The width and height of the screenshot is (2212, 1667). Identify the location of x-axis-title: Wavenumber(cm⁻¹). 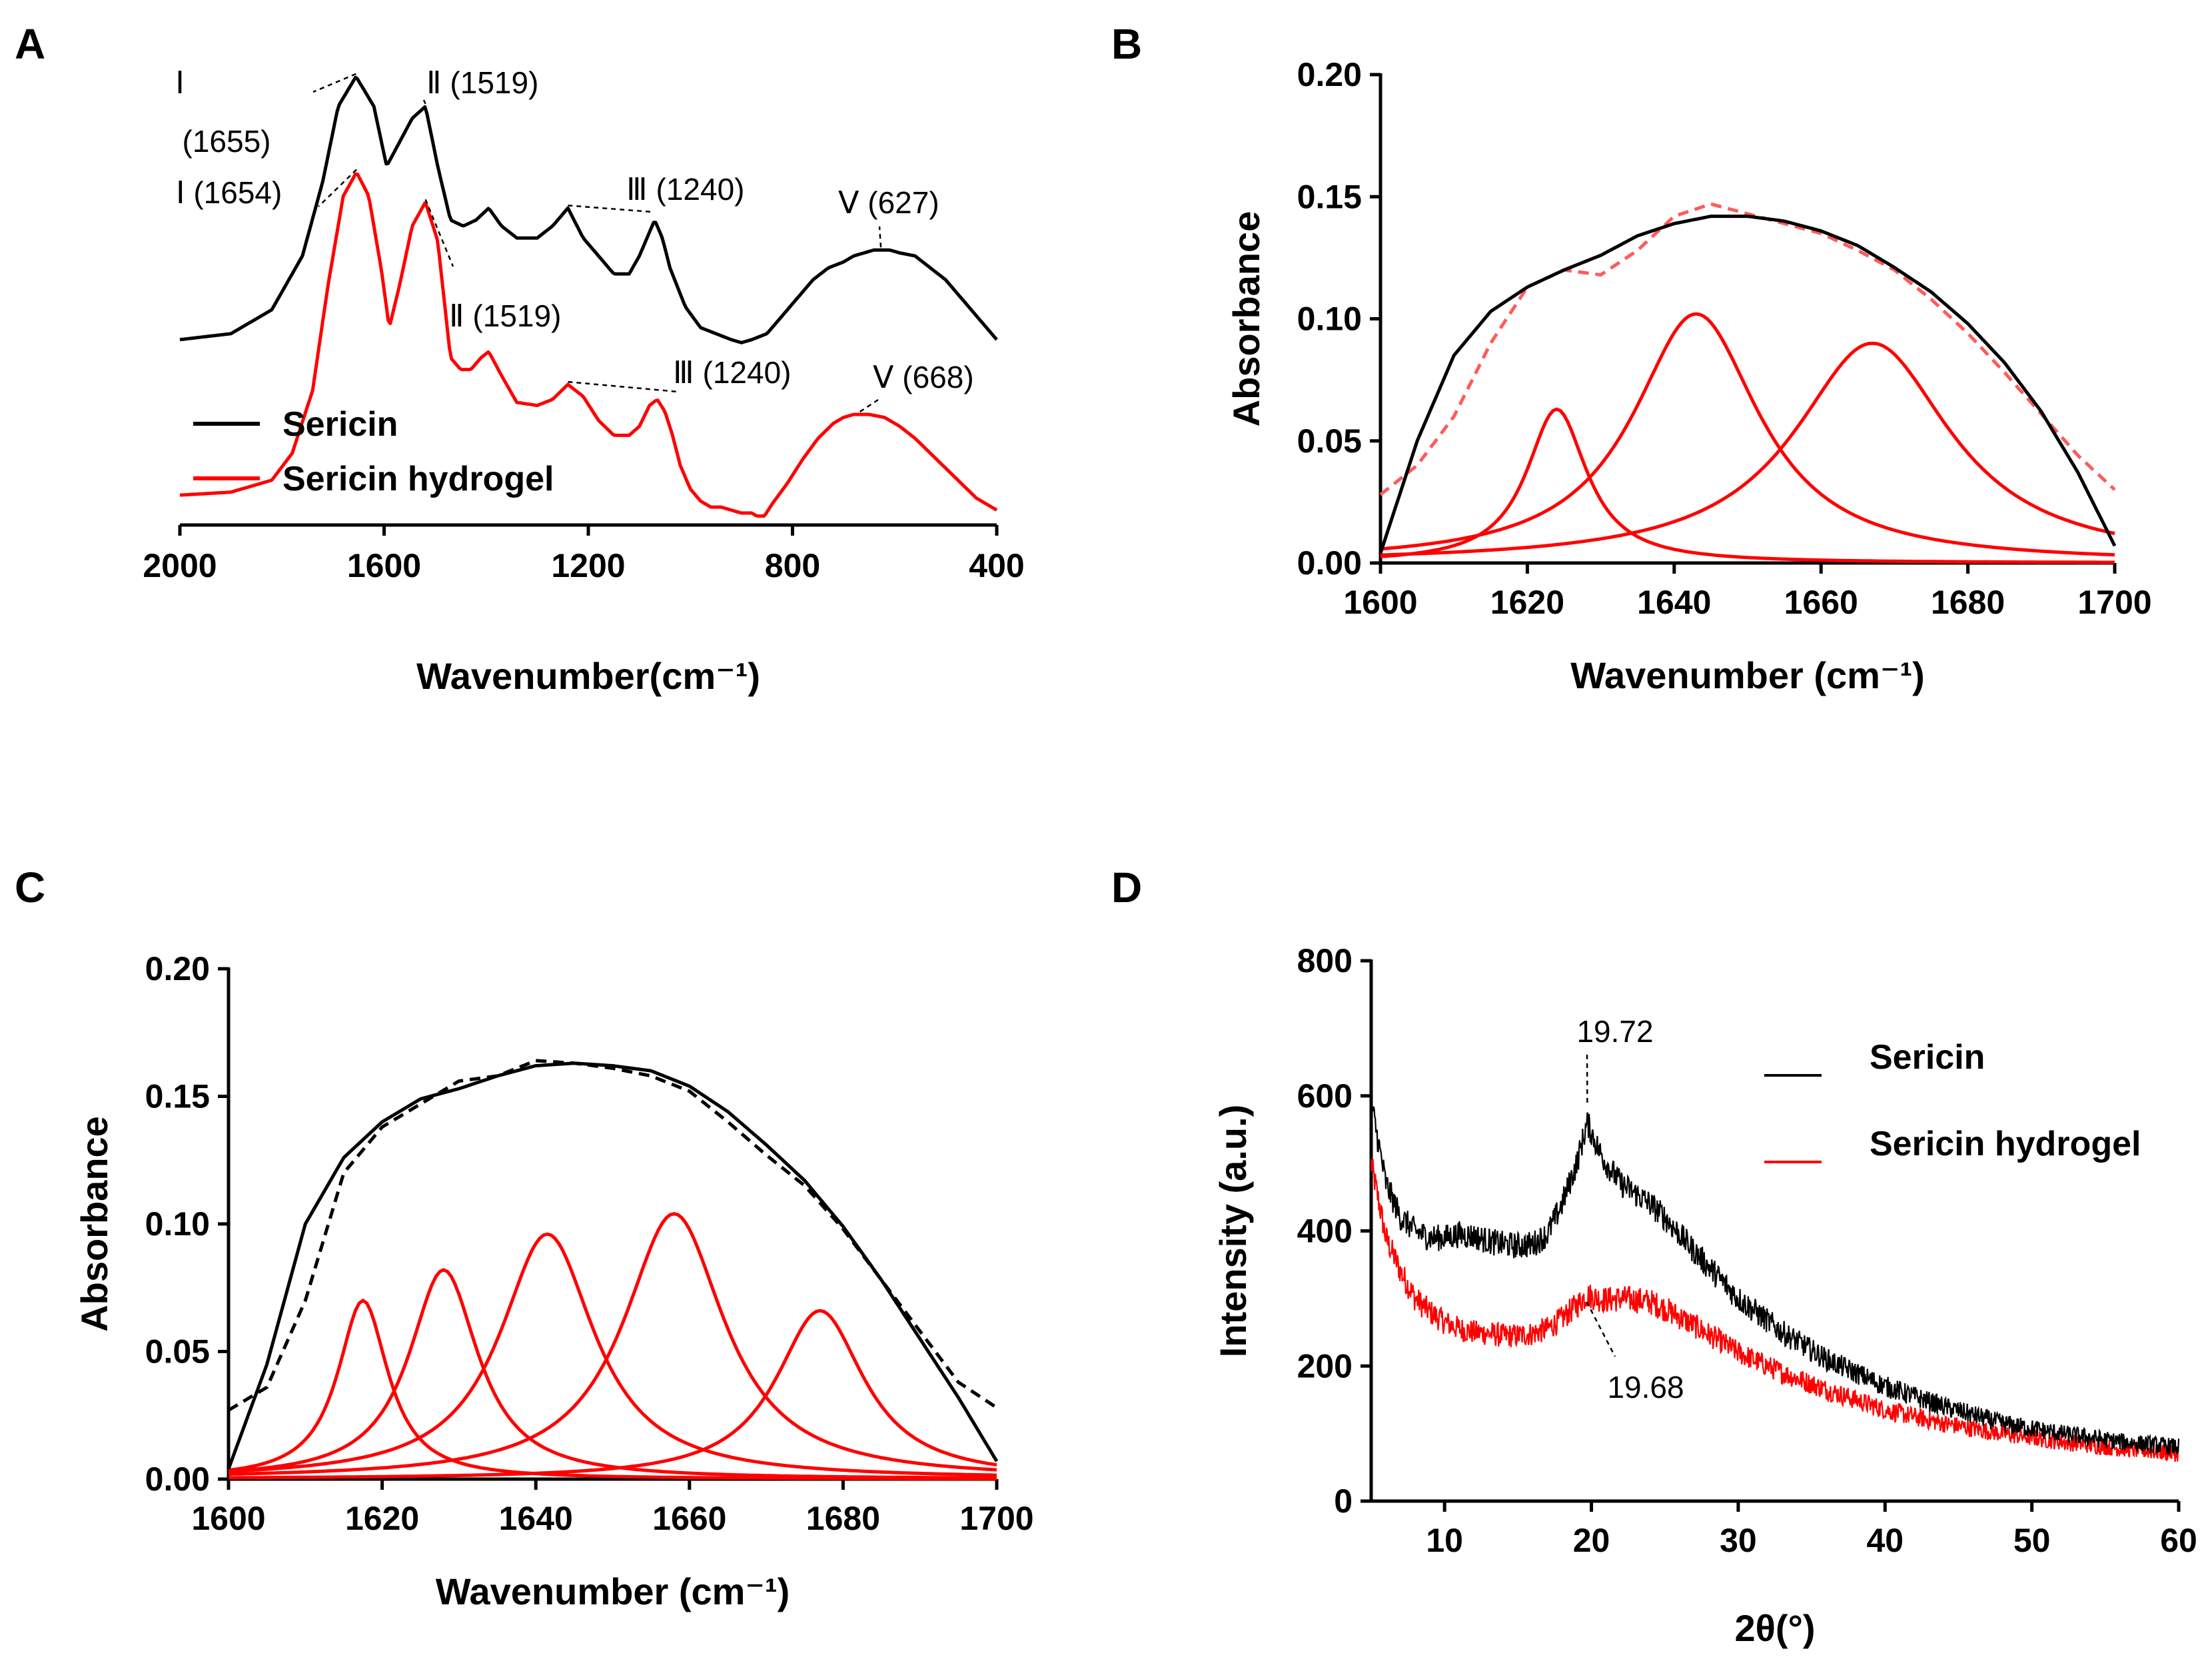
(588, 676).